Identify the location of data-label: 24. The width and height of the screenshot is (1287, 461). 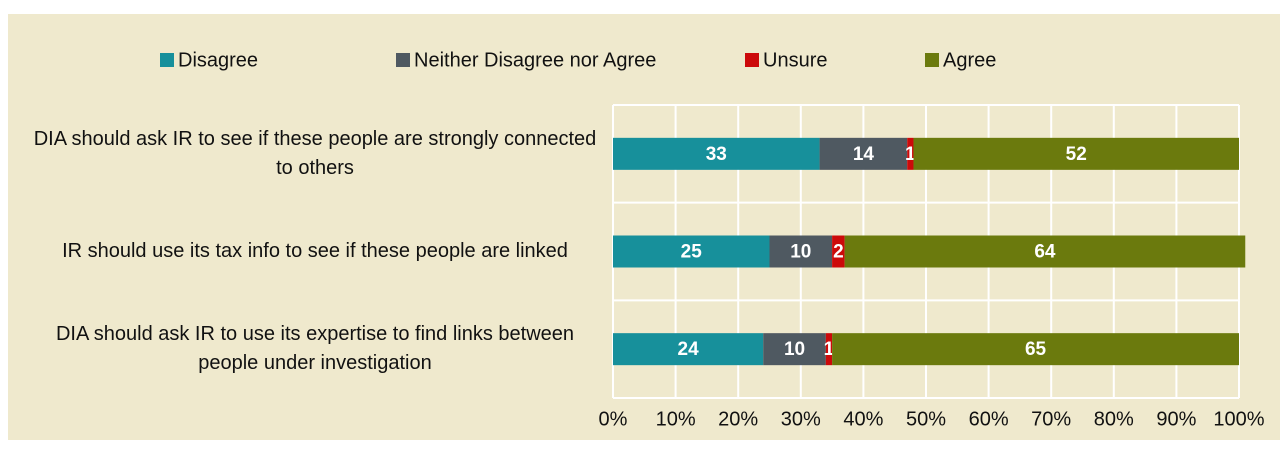
(689, 349).